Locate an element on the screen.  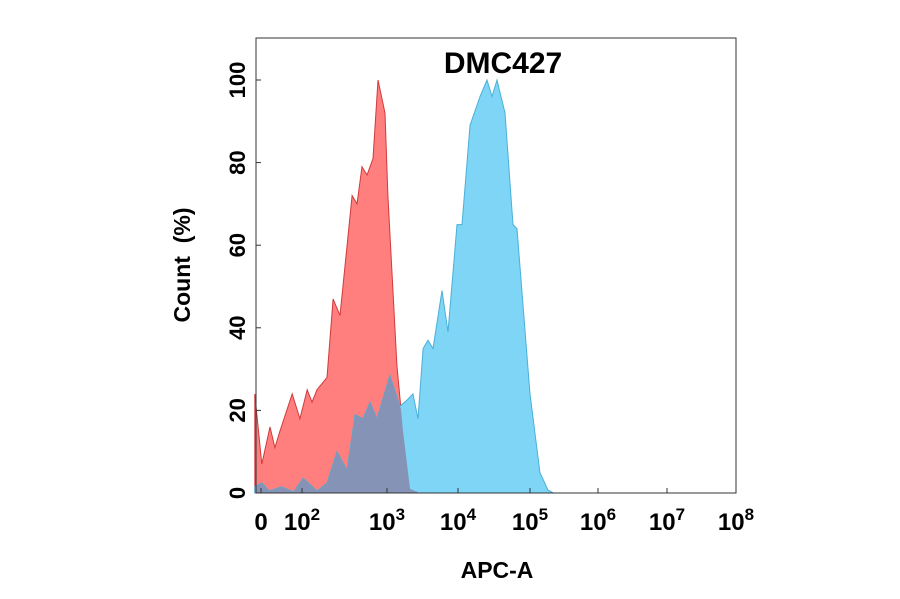
x-tick-label: 10⁶ is located at coordinates (598, 520).